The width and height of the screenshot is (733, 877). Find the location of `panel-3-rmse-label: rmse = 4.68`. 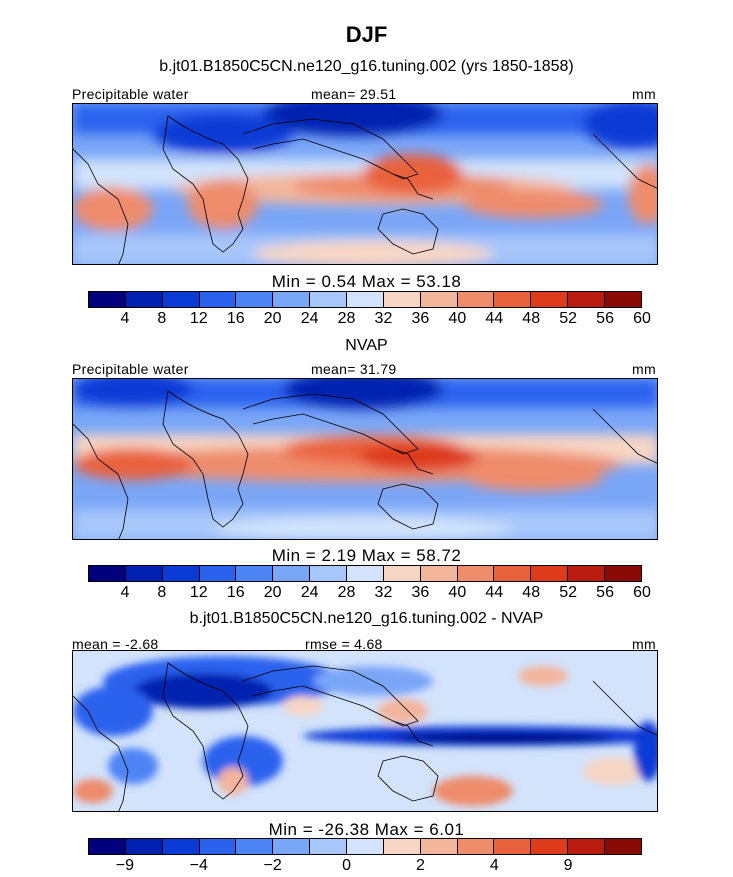

panel-3-rmse-label: rmse = 4.68 is located at coordinates (344, 644).